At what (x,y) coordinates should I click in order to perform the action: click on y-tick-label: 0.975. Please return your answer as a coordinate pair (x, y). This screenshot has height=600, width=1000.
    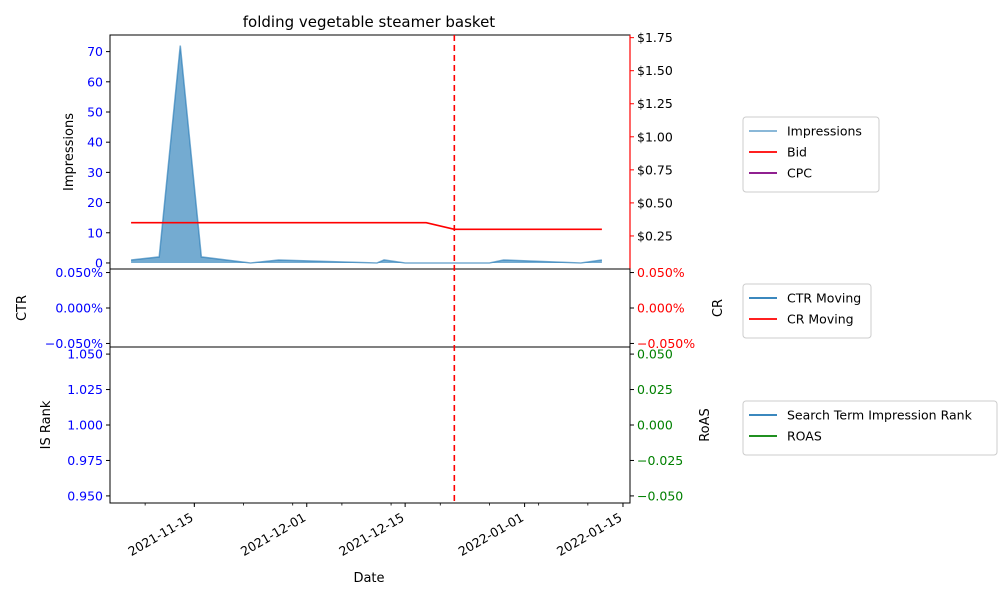
    Looking at the image, I should click on (85, 460).